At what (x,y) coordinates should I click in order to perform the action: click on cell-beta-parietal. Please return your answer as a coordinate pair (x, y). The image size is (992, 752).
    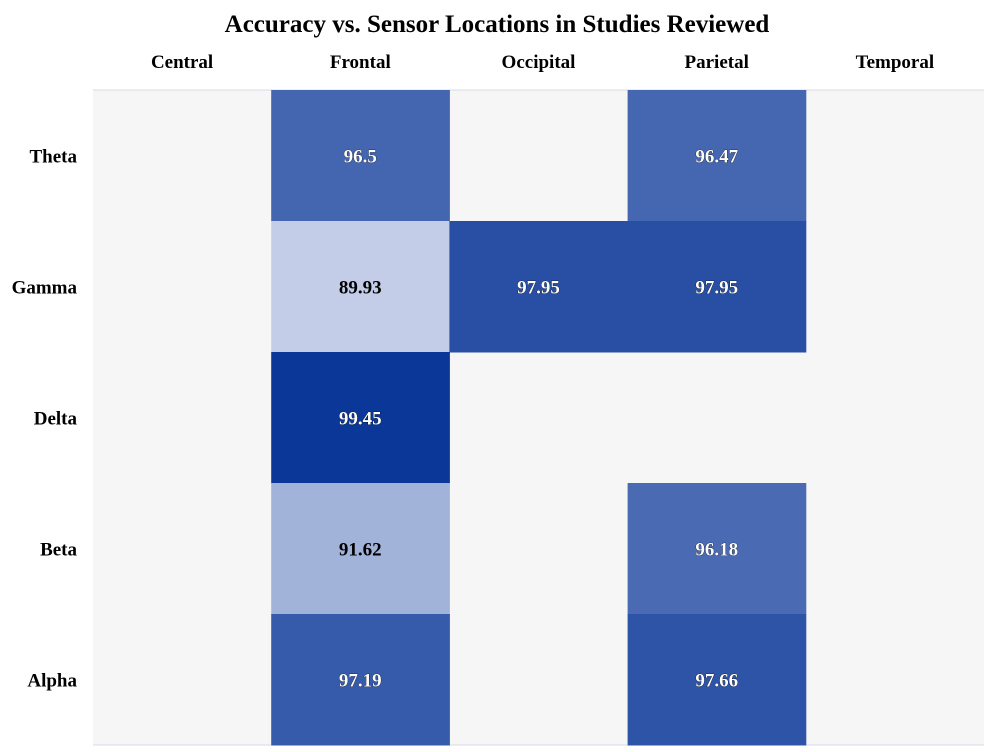
    Looking at the image, I should click on (717, 549).